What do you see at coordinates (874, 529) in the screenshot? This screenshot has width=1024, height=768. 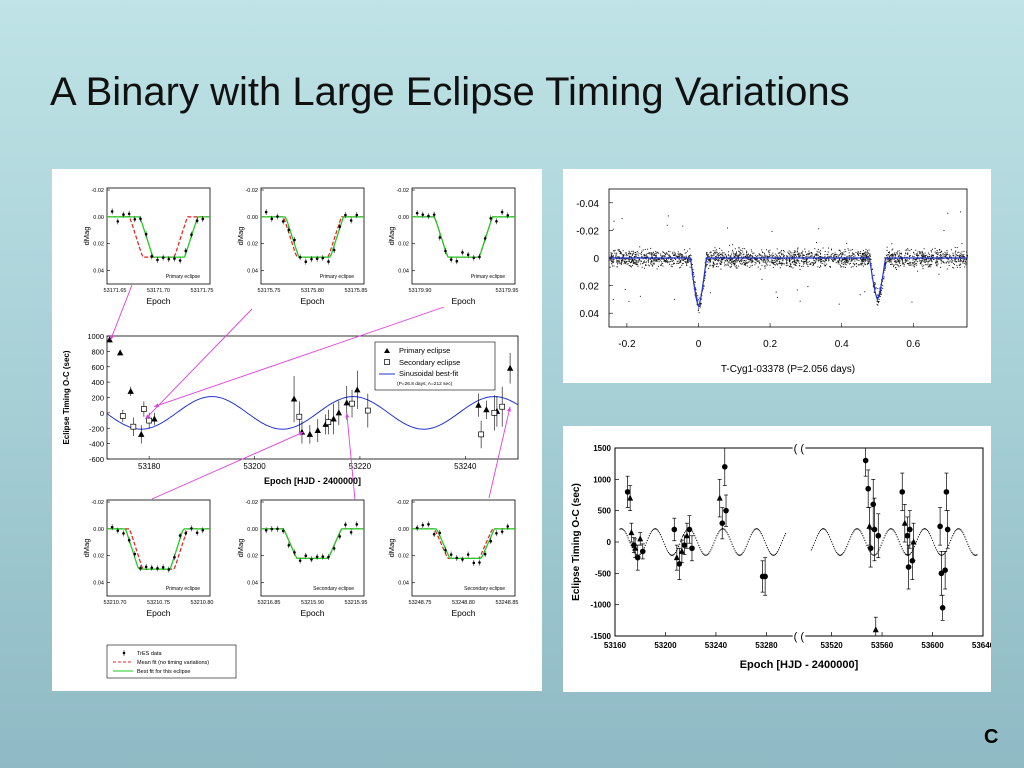 I see `long-oc-circle-point` at bounding box center [874, 529].